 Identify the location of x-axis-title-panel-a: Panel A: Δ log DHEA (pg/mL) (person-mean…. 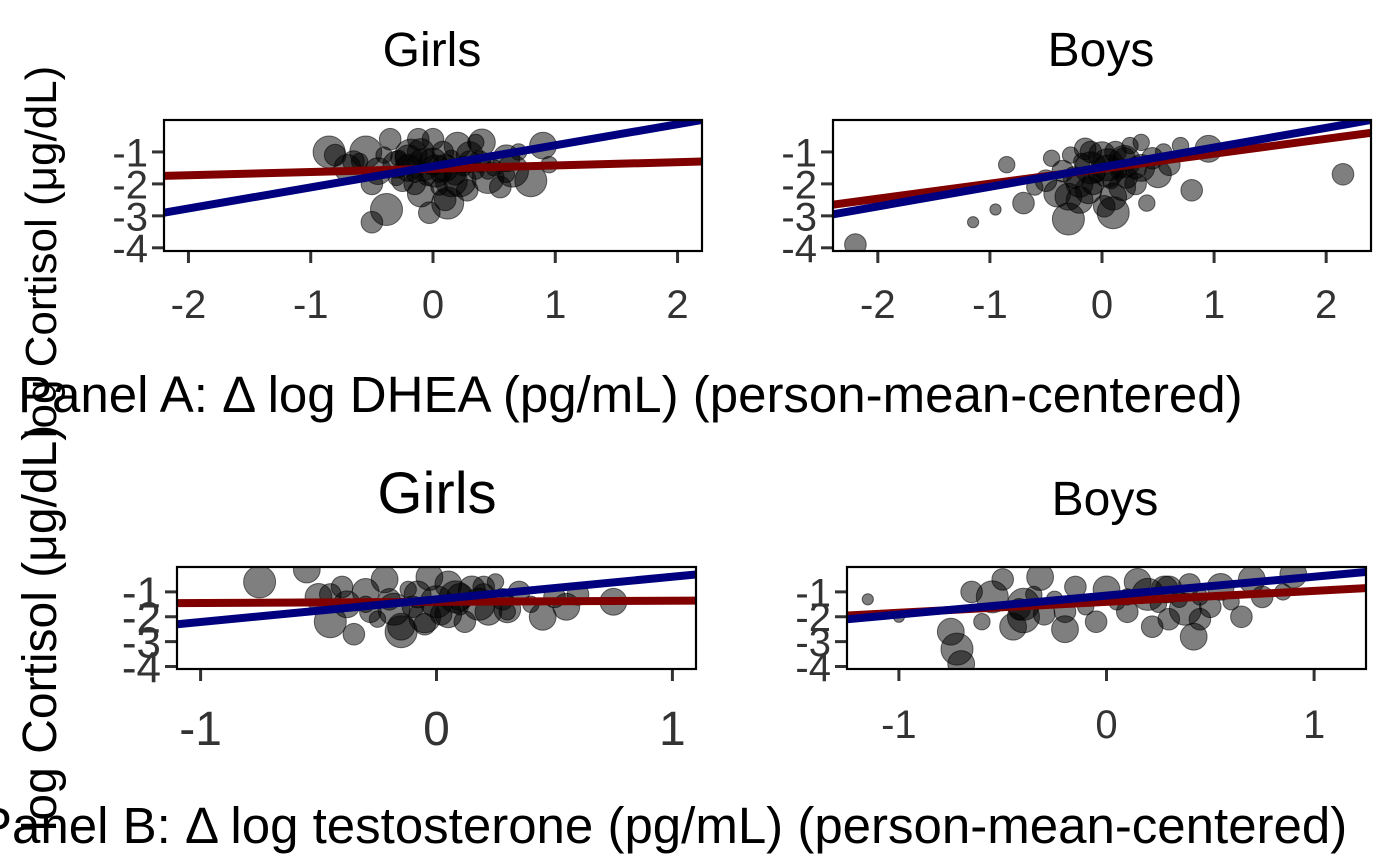
(630, 394).